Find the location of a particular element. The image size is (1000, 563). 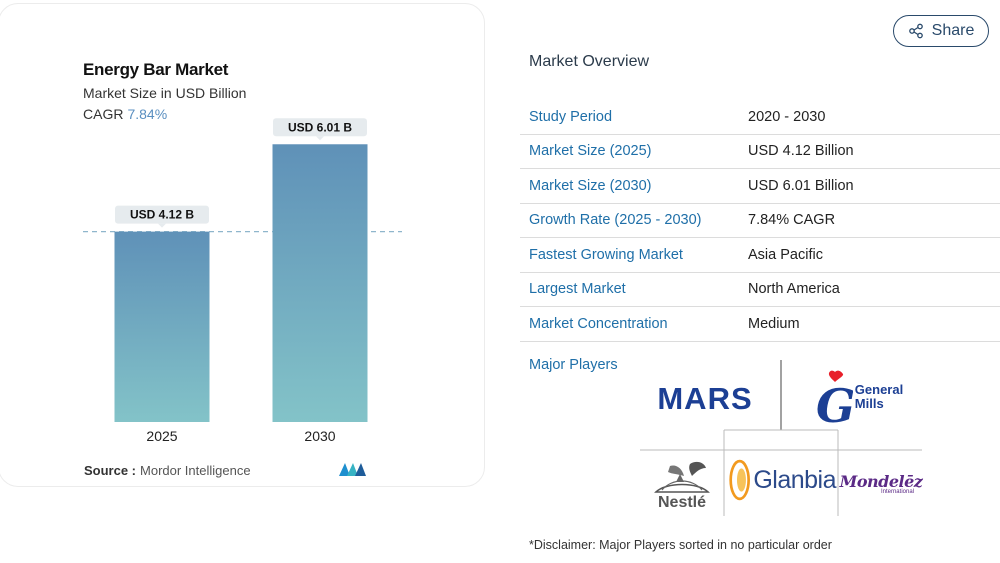

table-row: Growth Rate (2025 - 2030) 7.84% CAGR is located at coordinates (760, 221).